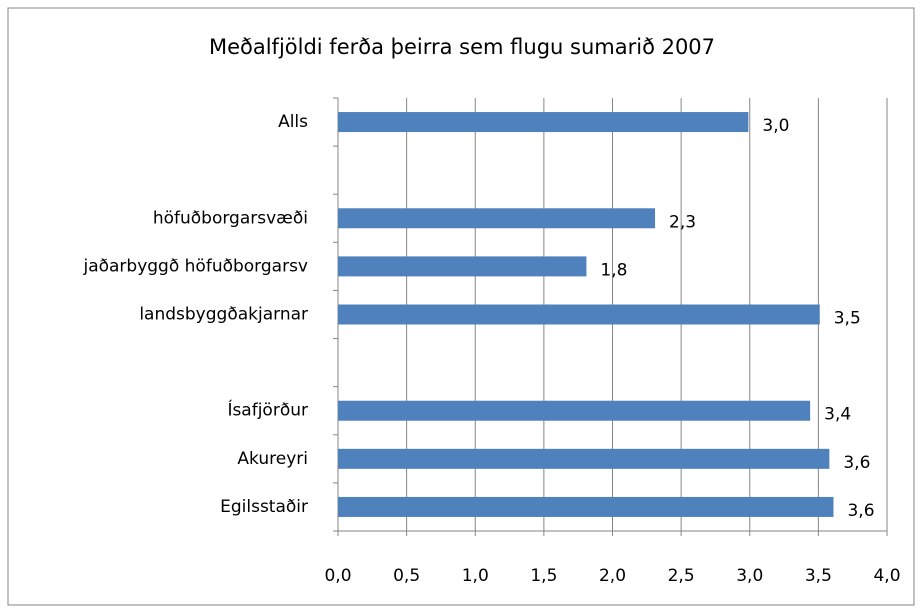 The image size is (922, 614). Describe the element at coordinates (818, 576) in the screenshot. I see `x-tick-label: 3,5` at that location.